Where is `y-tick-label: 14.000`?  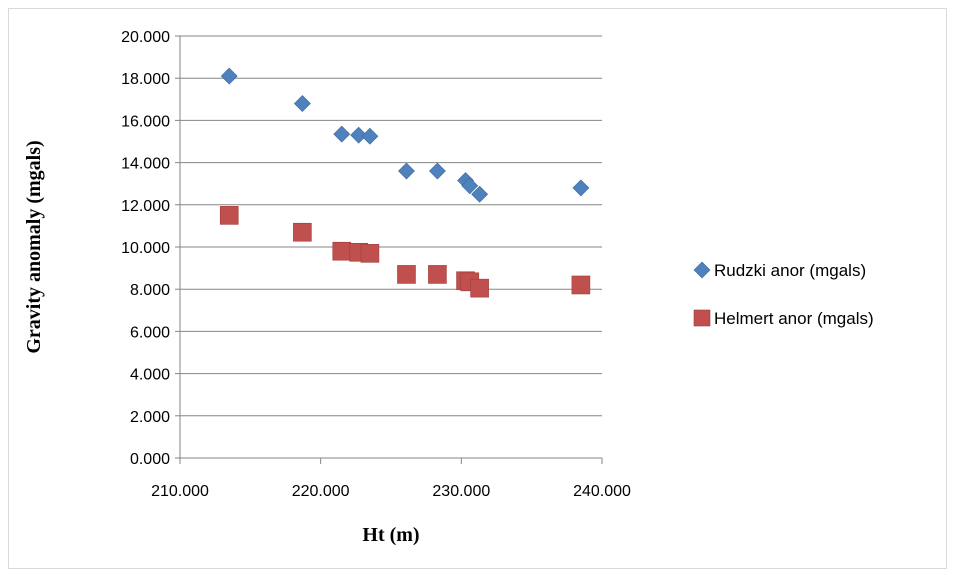 y-tick-label: 14.000 is located at coordinates (145, 164).